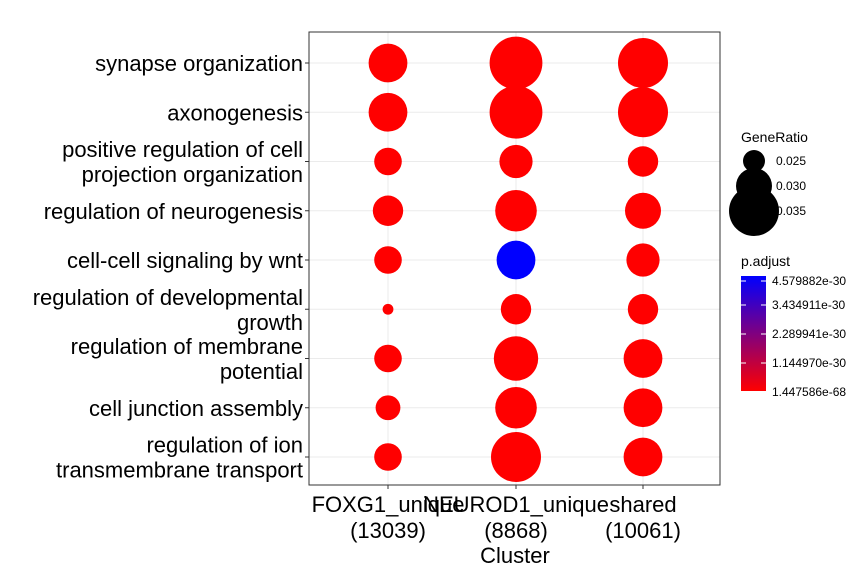 This screenshot has width=864, height=576. What do you see at coordinates (179, 458) in the screenshot?
I see `y-tick-label: regulation of ion transmembrane transport` at bounding box center [179, 458].